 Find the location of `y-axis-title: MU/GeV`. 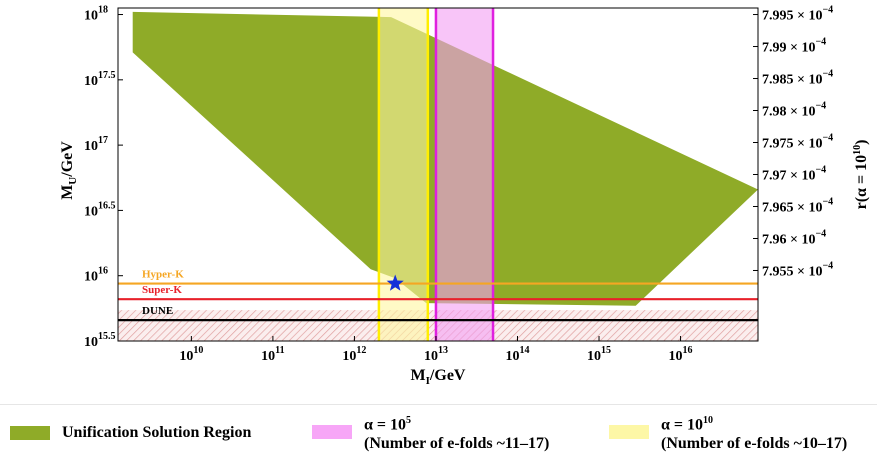

y-axis-title: MU/GeV is located at coordinates (69, 170).